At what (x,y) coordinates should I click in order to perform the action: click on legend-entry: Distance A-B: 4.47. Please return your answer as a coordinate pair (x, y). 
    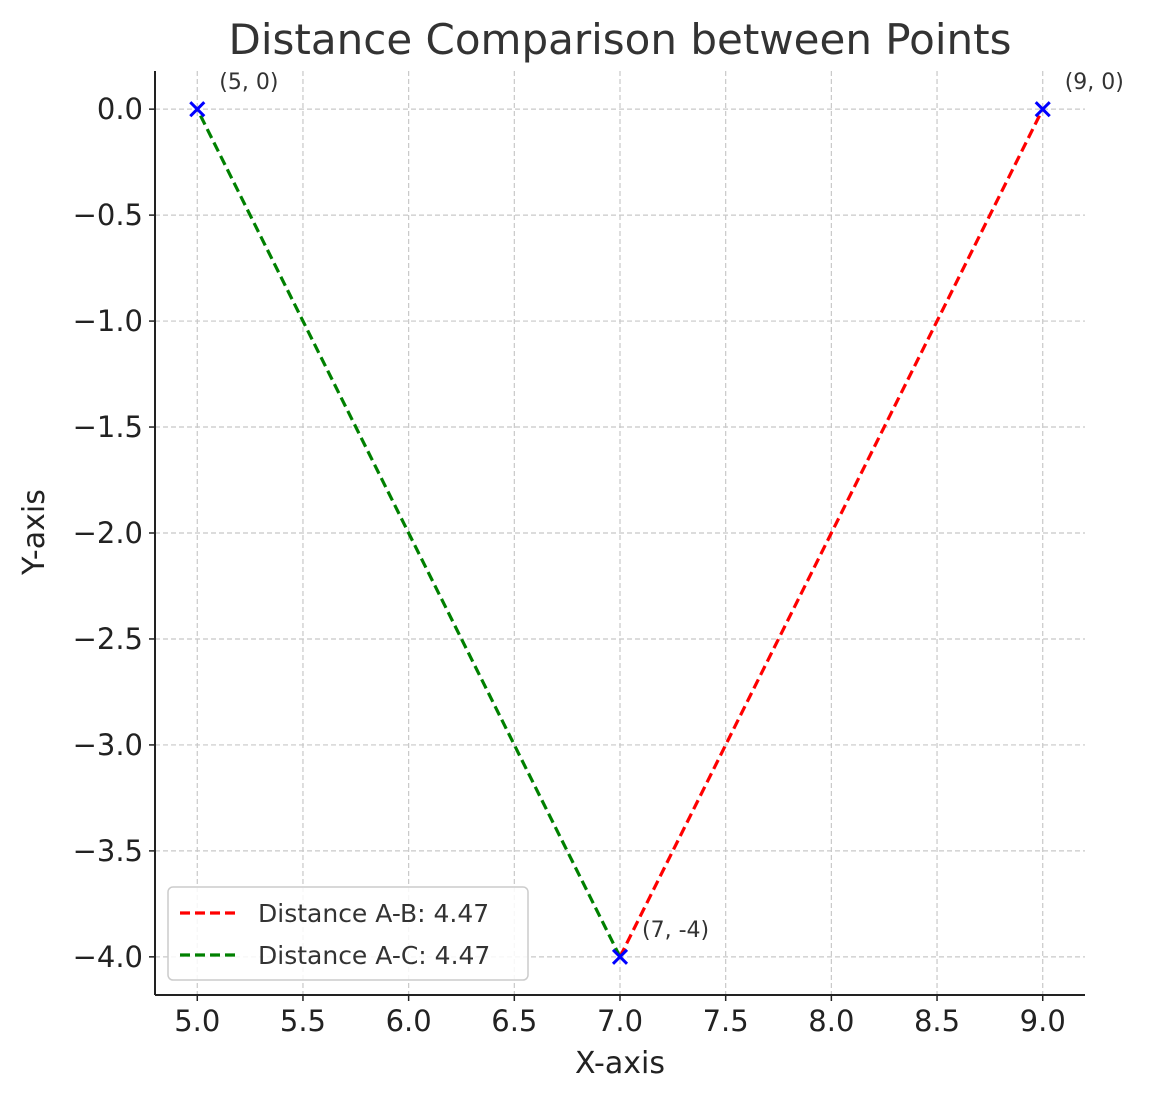
    Looking at the image, I should click on (373, 913).